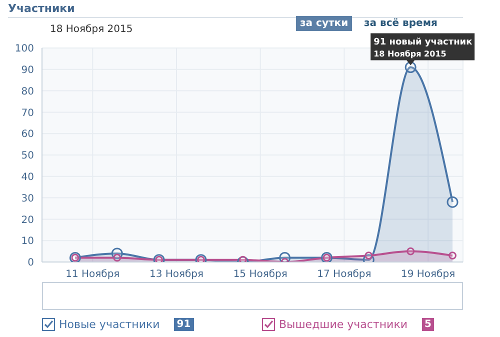 This screenshot has height=337, width=500. Describe the element at coordinates (428, 324) in the screenshot. I see `text: 5` at that location.